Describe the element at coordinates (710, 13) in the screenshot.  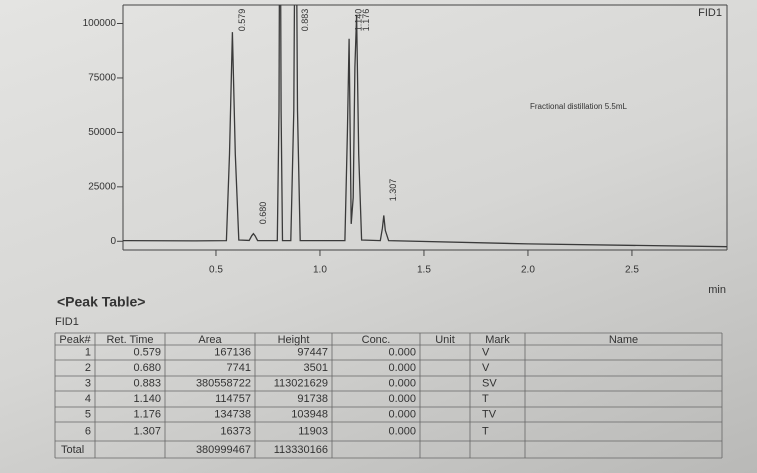
I see `detector-label: FID1` at that location.